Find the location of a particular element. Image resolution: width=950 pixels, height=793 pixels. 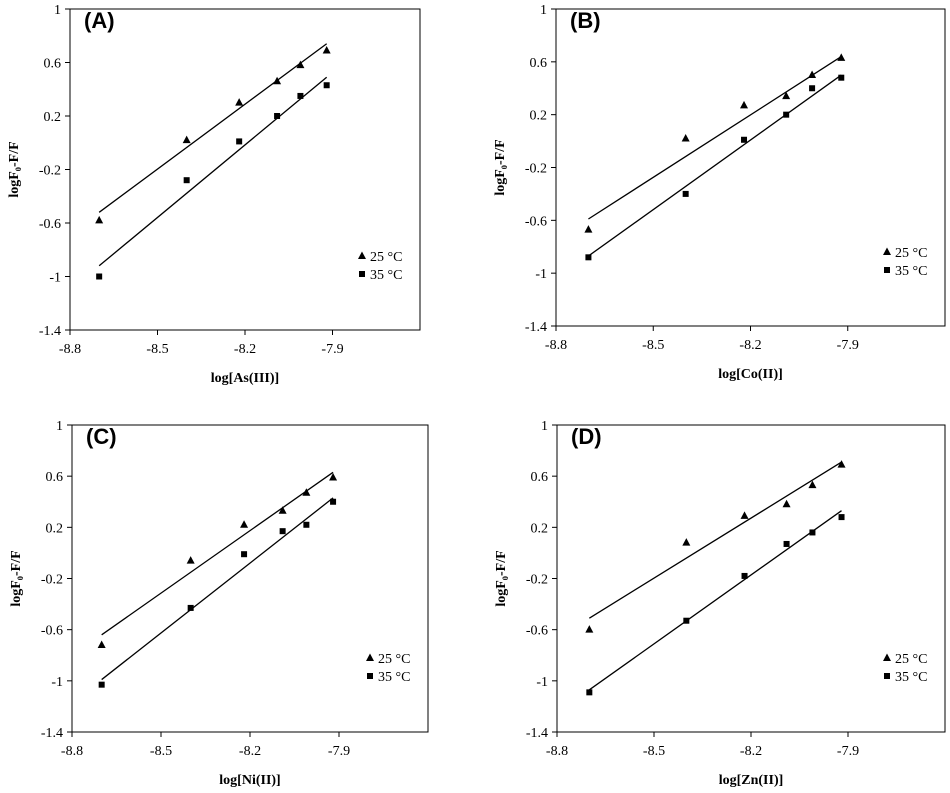

panel-a-fit-line-35-c is located at coordinates (213, 171).